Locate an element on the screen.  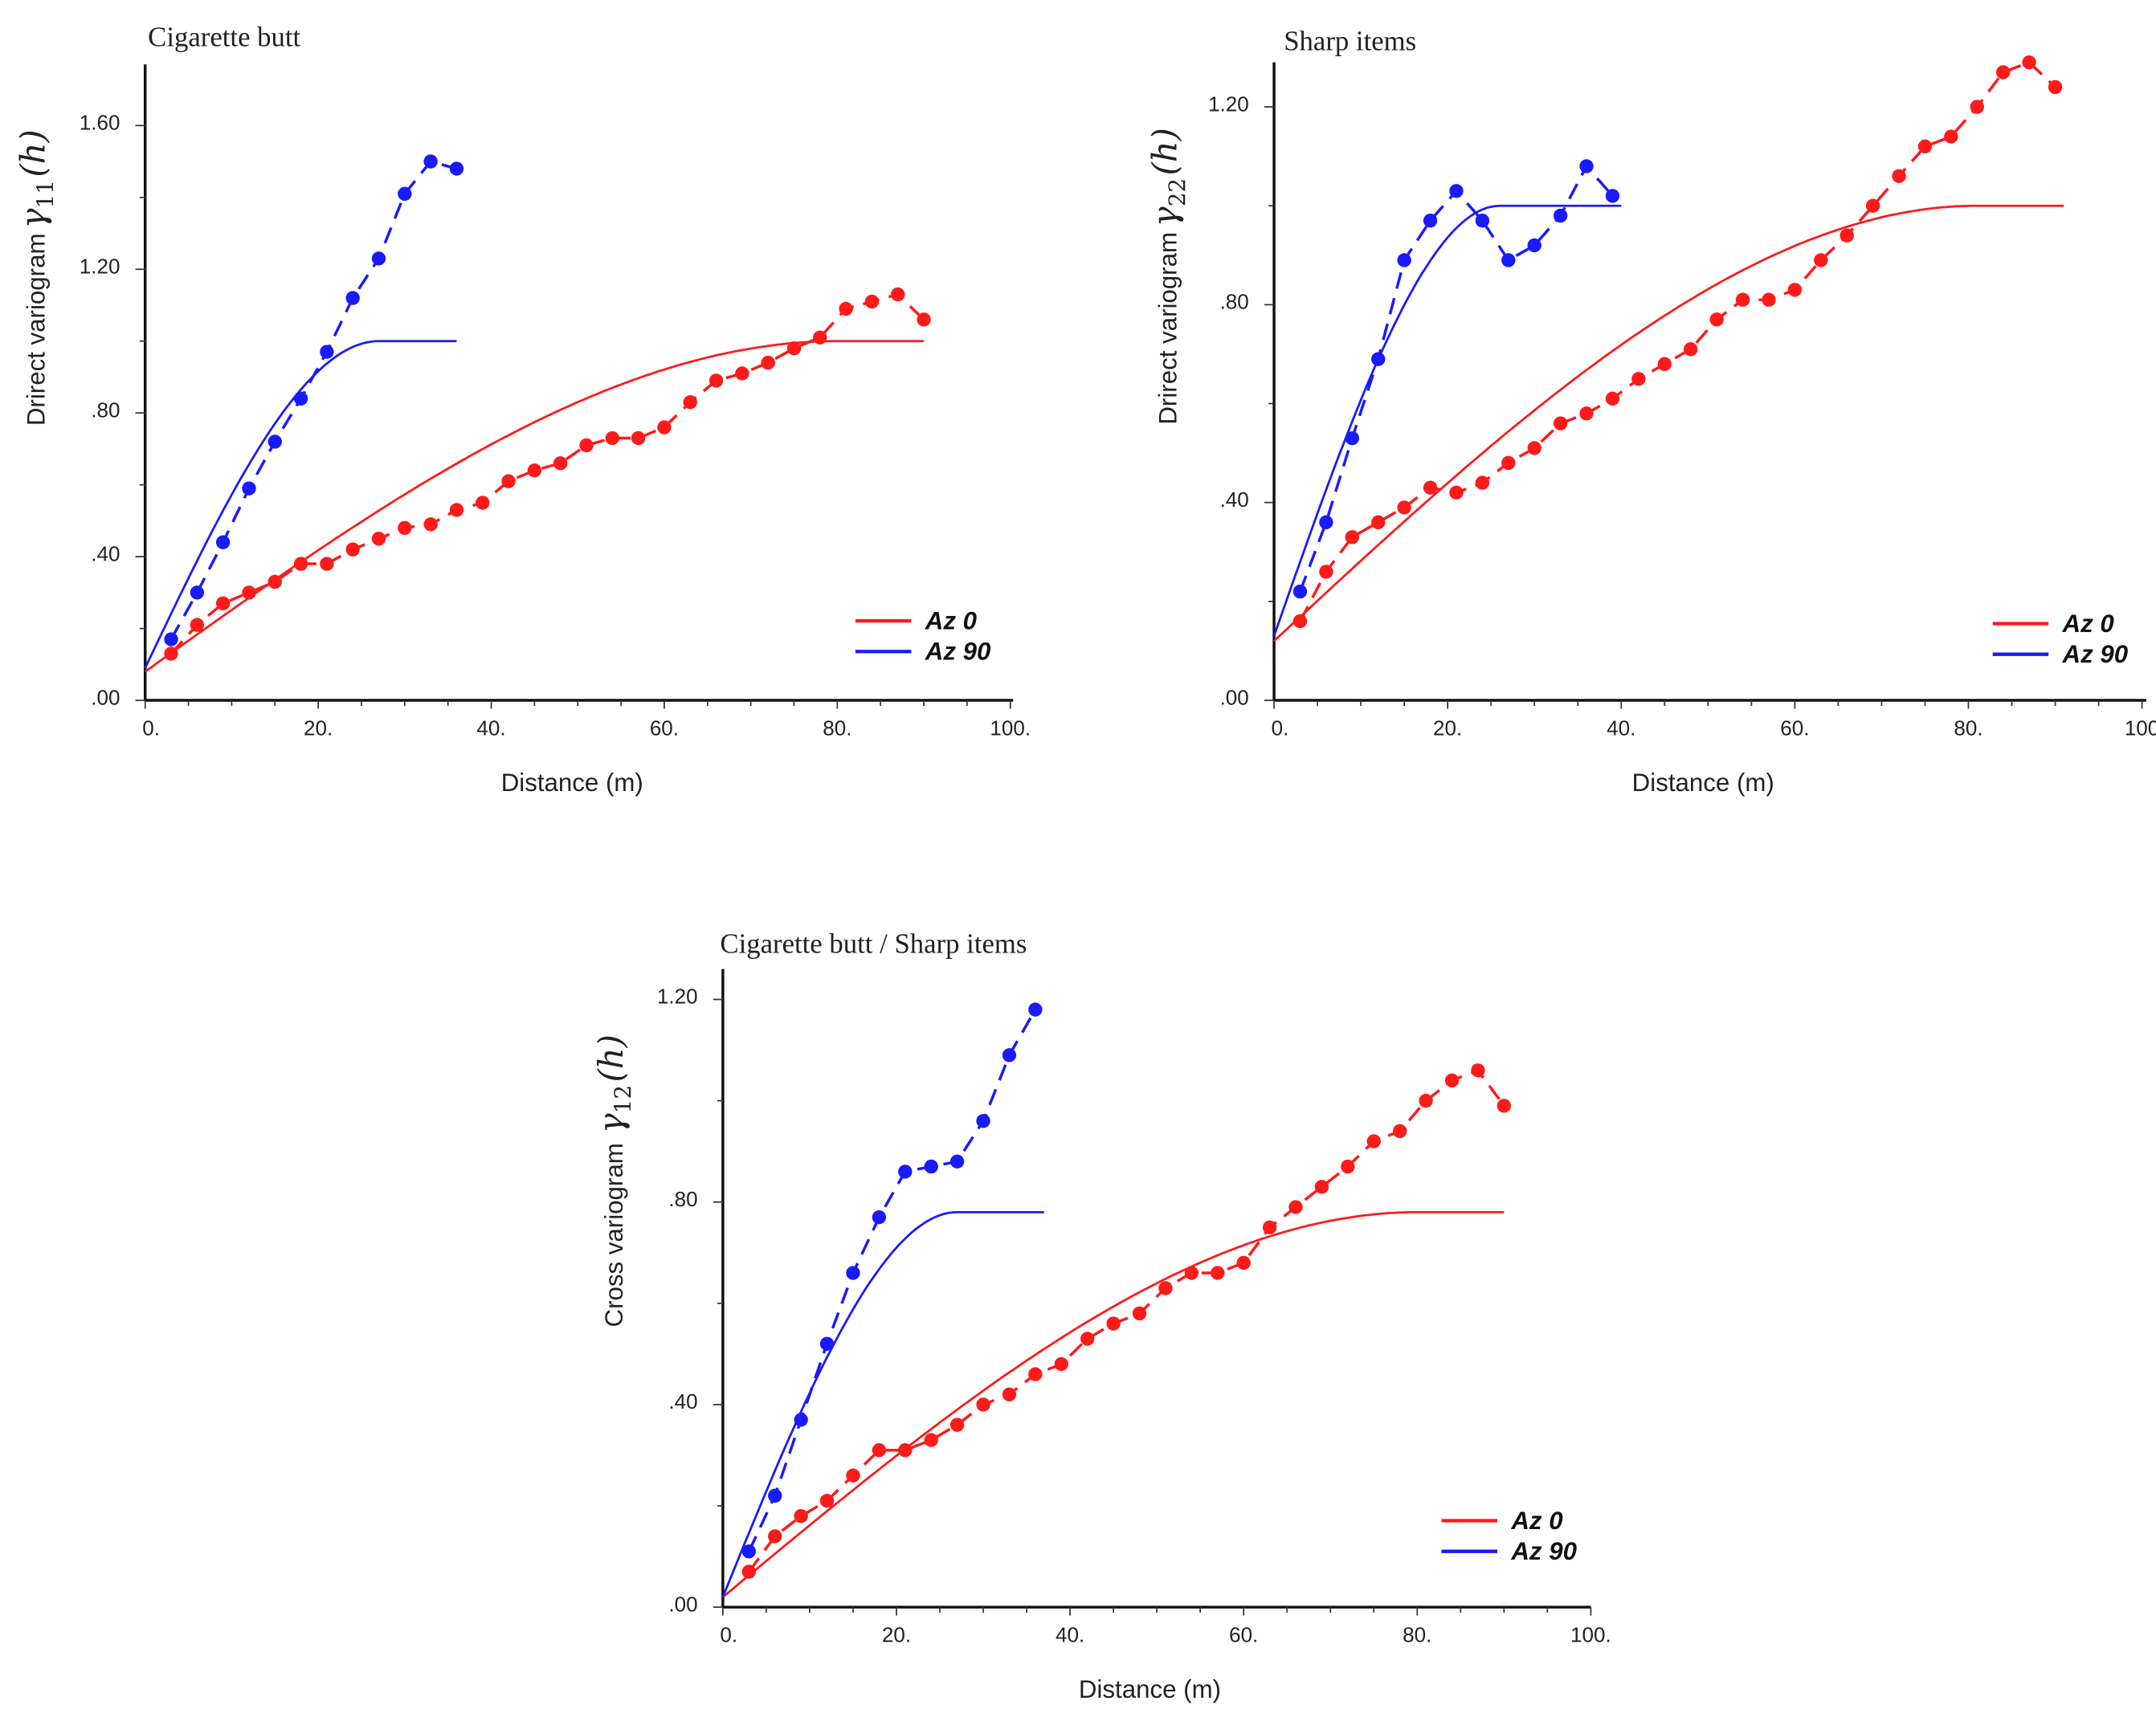
x-tick-label: 40. is located at coordinates (1070, 1635).